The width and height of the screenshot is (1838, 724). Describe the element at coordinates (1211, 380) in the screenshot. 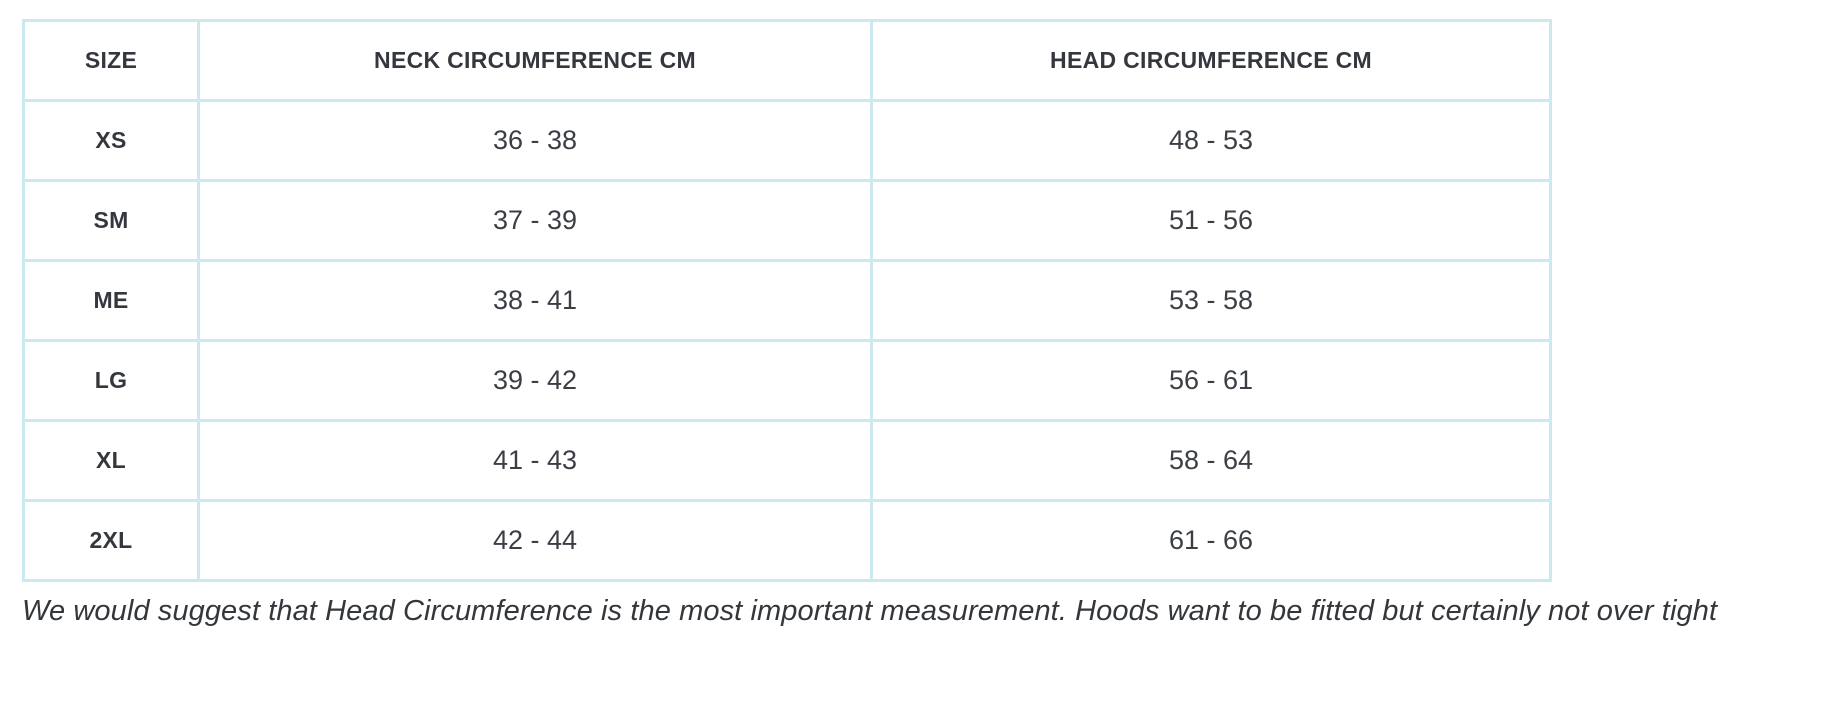

I see `head-value: 56 - 61` at that location.